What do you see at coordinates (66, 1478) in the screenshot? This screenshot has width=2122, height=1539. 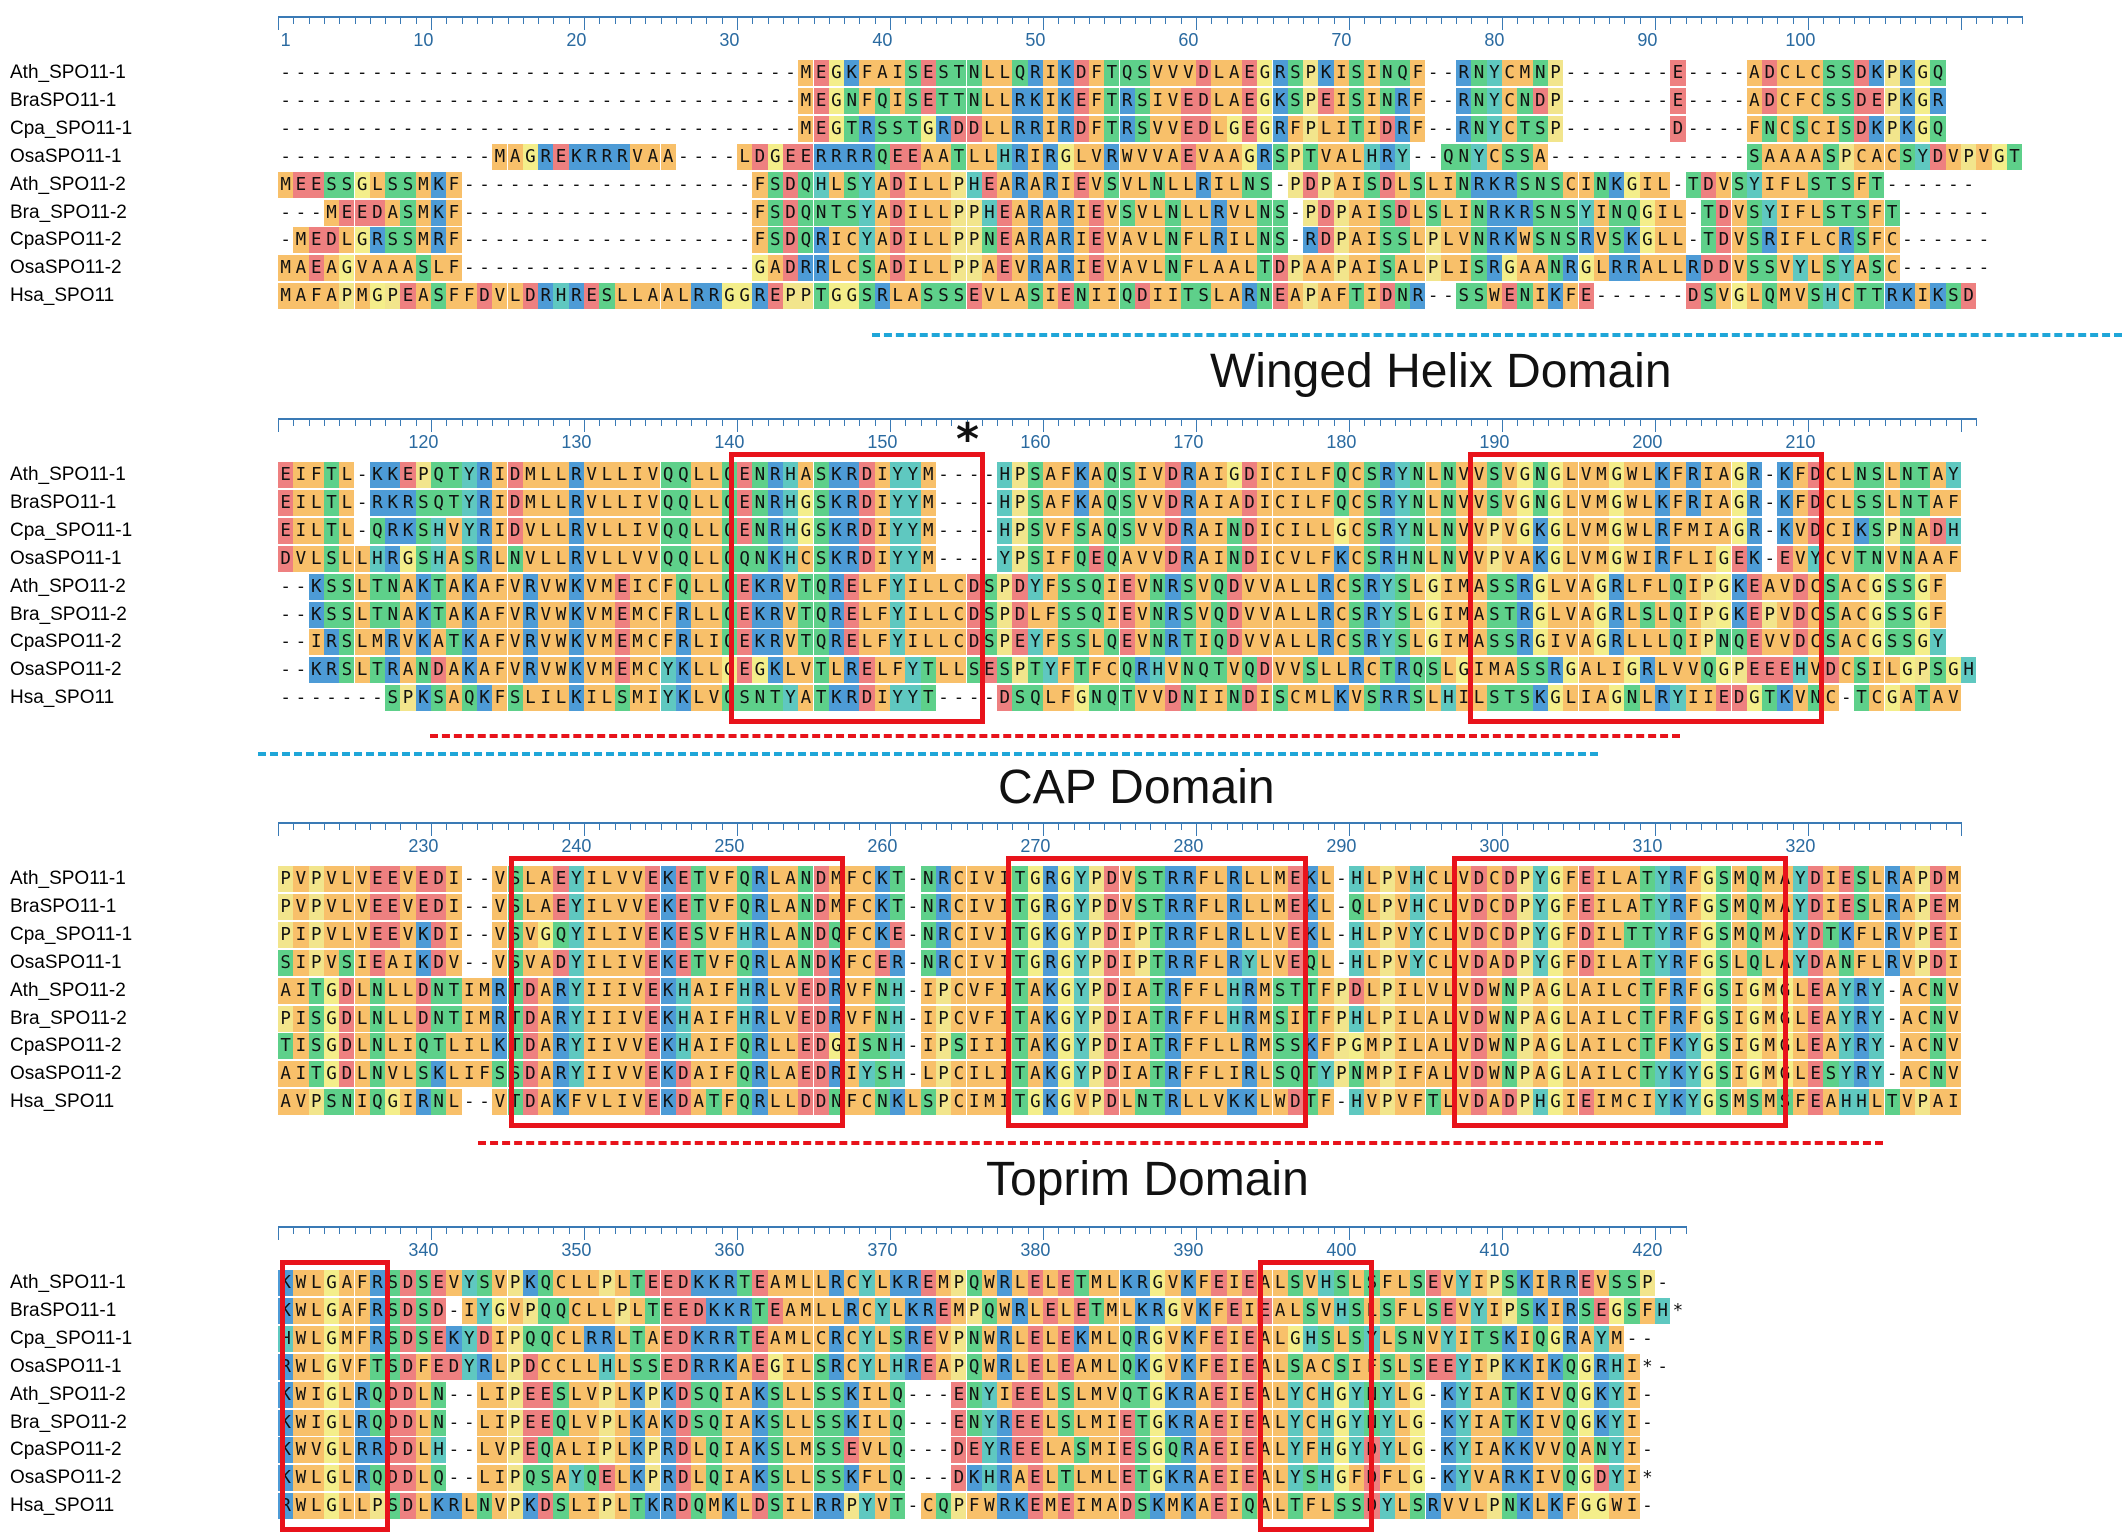 I see `sequence-name: OsaSPO11-2` at bounding box center [66, 1478].